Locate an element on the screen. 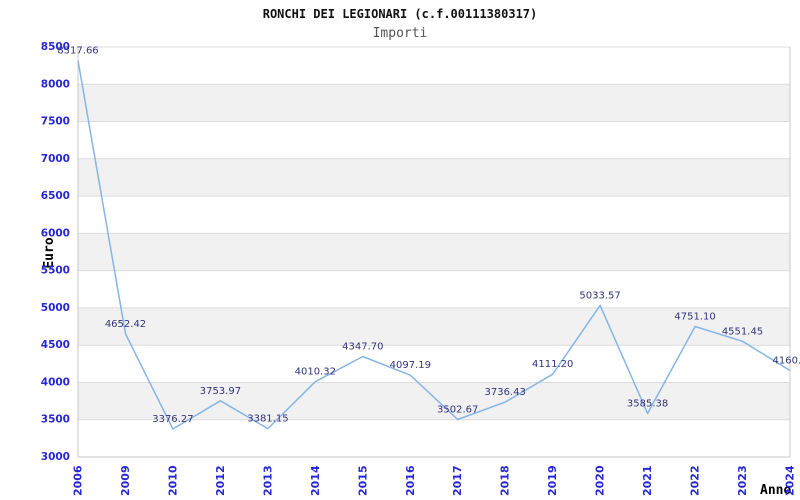  data-point-label: 4751.10 is located at coordinates (694, 317).